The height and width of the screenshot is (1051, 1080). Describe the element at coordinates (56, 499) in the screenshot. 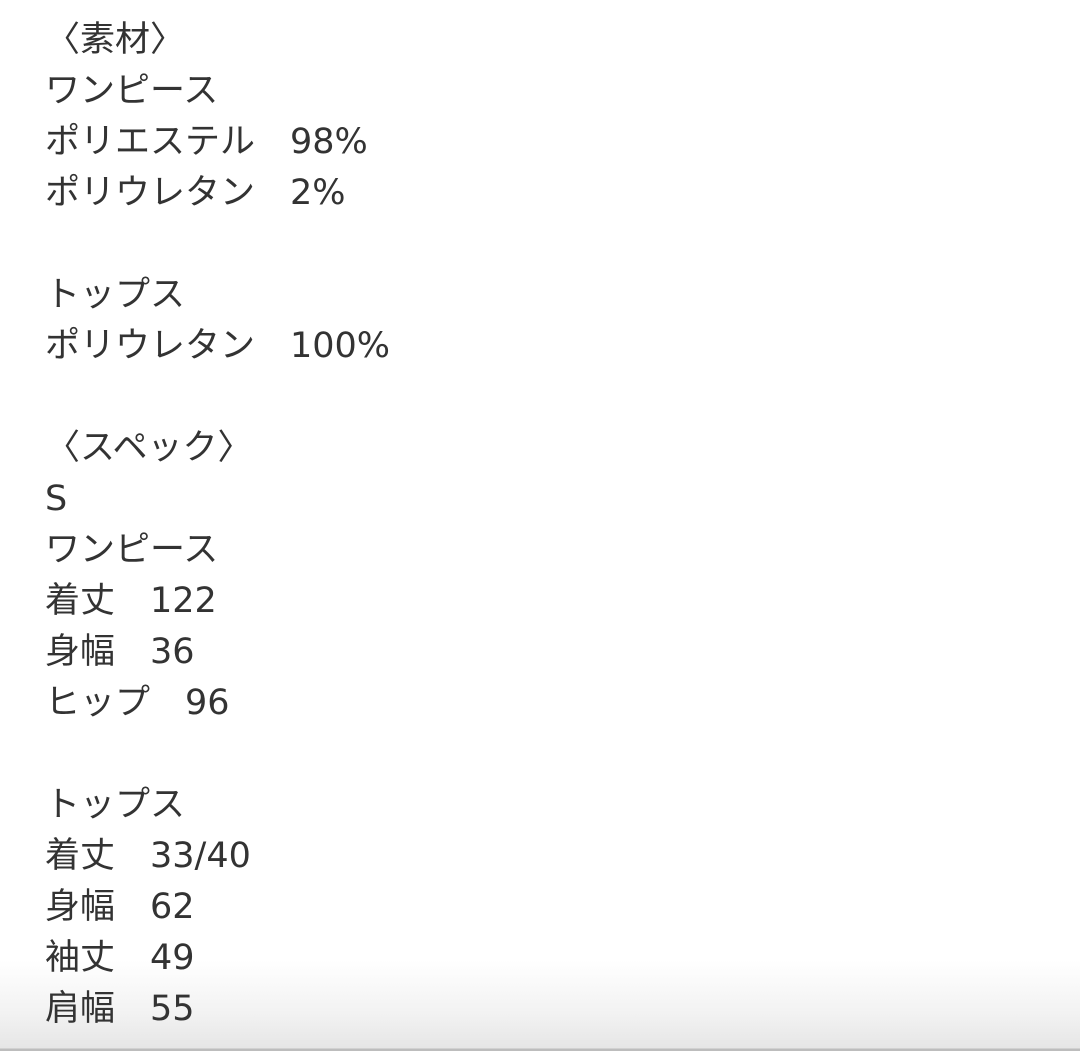

I see `text-line: S` at that location.